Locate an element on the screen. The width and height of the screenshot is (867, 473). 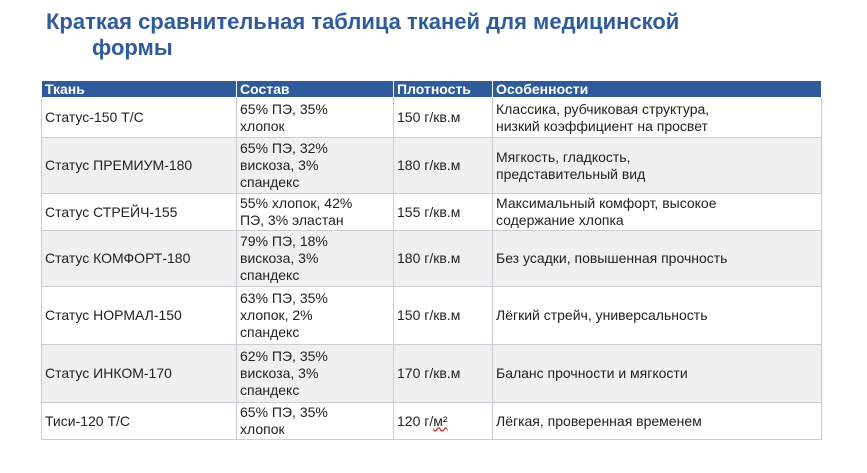
cell-fabric: Статус-150 Т/С is located at coordinates (139, 117).